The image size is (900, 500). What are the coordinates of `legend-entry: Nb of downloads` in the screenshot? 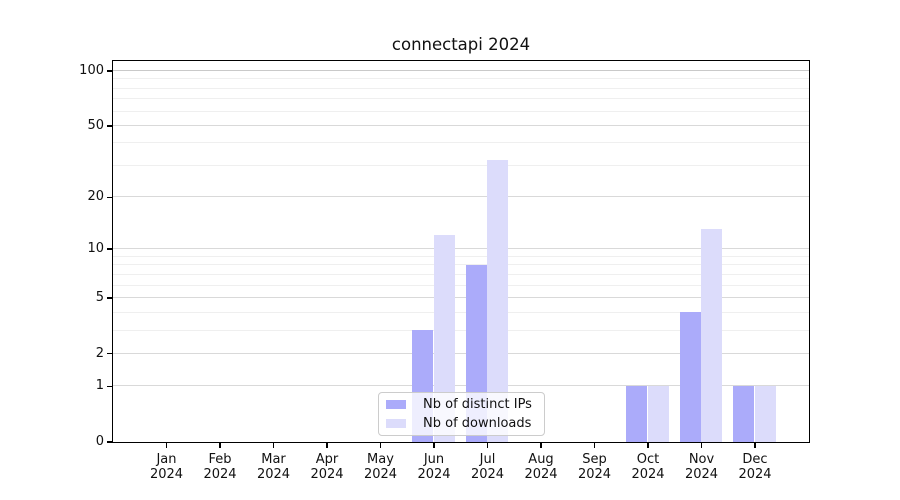 It's located at (462, 424).